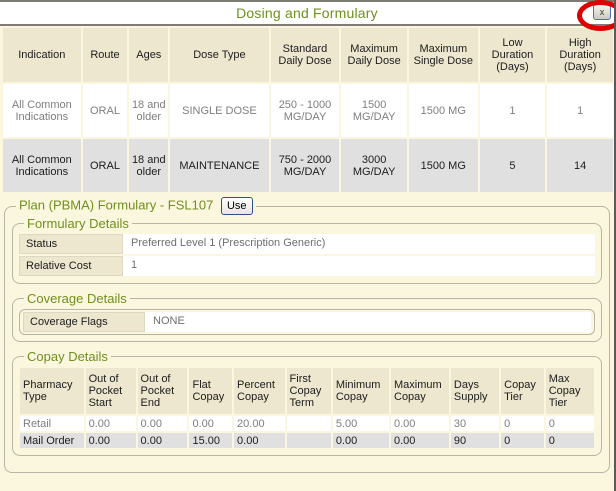 This screenshot has height=491, width=616. What do you see at coordinates (580, 165) in the screenshot?
I see `table-cell: 14` at bounding box center [580, 165].